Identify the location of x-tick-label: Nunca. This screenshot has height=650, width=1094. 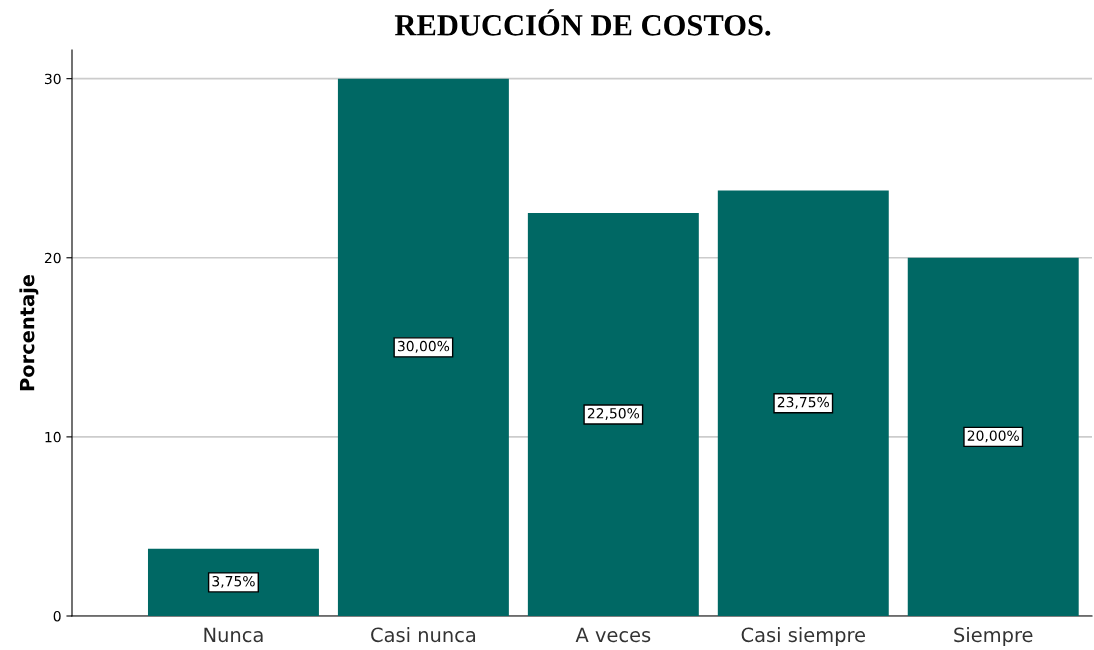
(233, 635).